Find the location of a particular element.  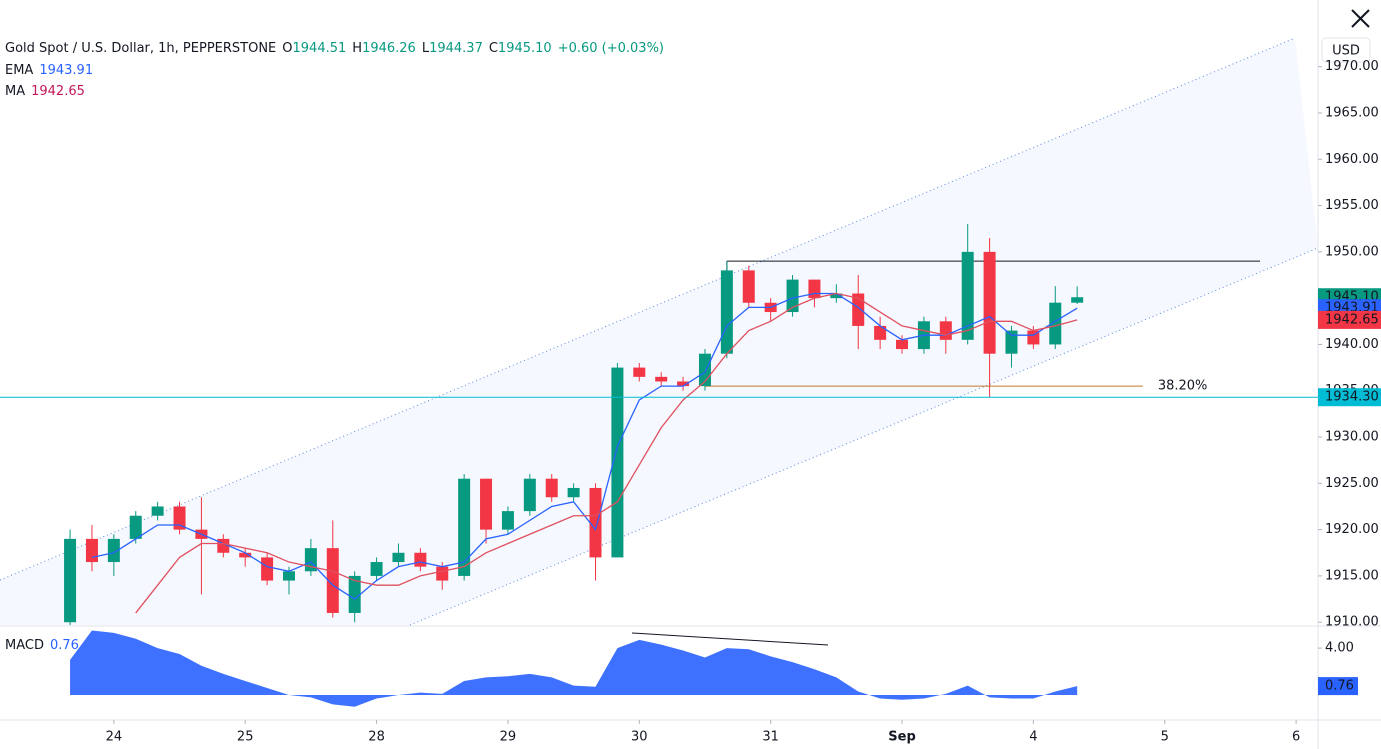

x-tick-label: 24 is located at coordinates (114, 737).